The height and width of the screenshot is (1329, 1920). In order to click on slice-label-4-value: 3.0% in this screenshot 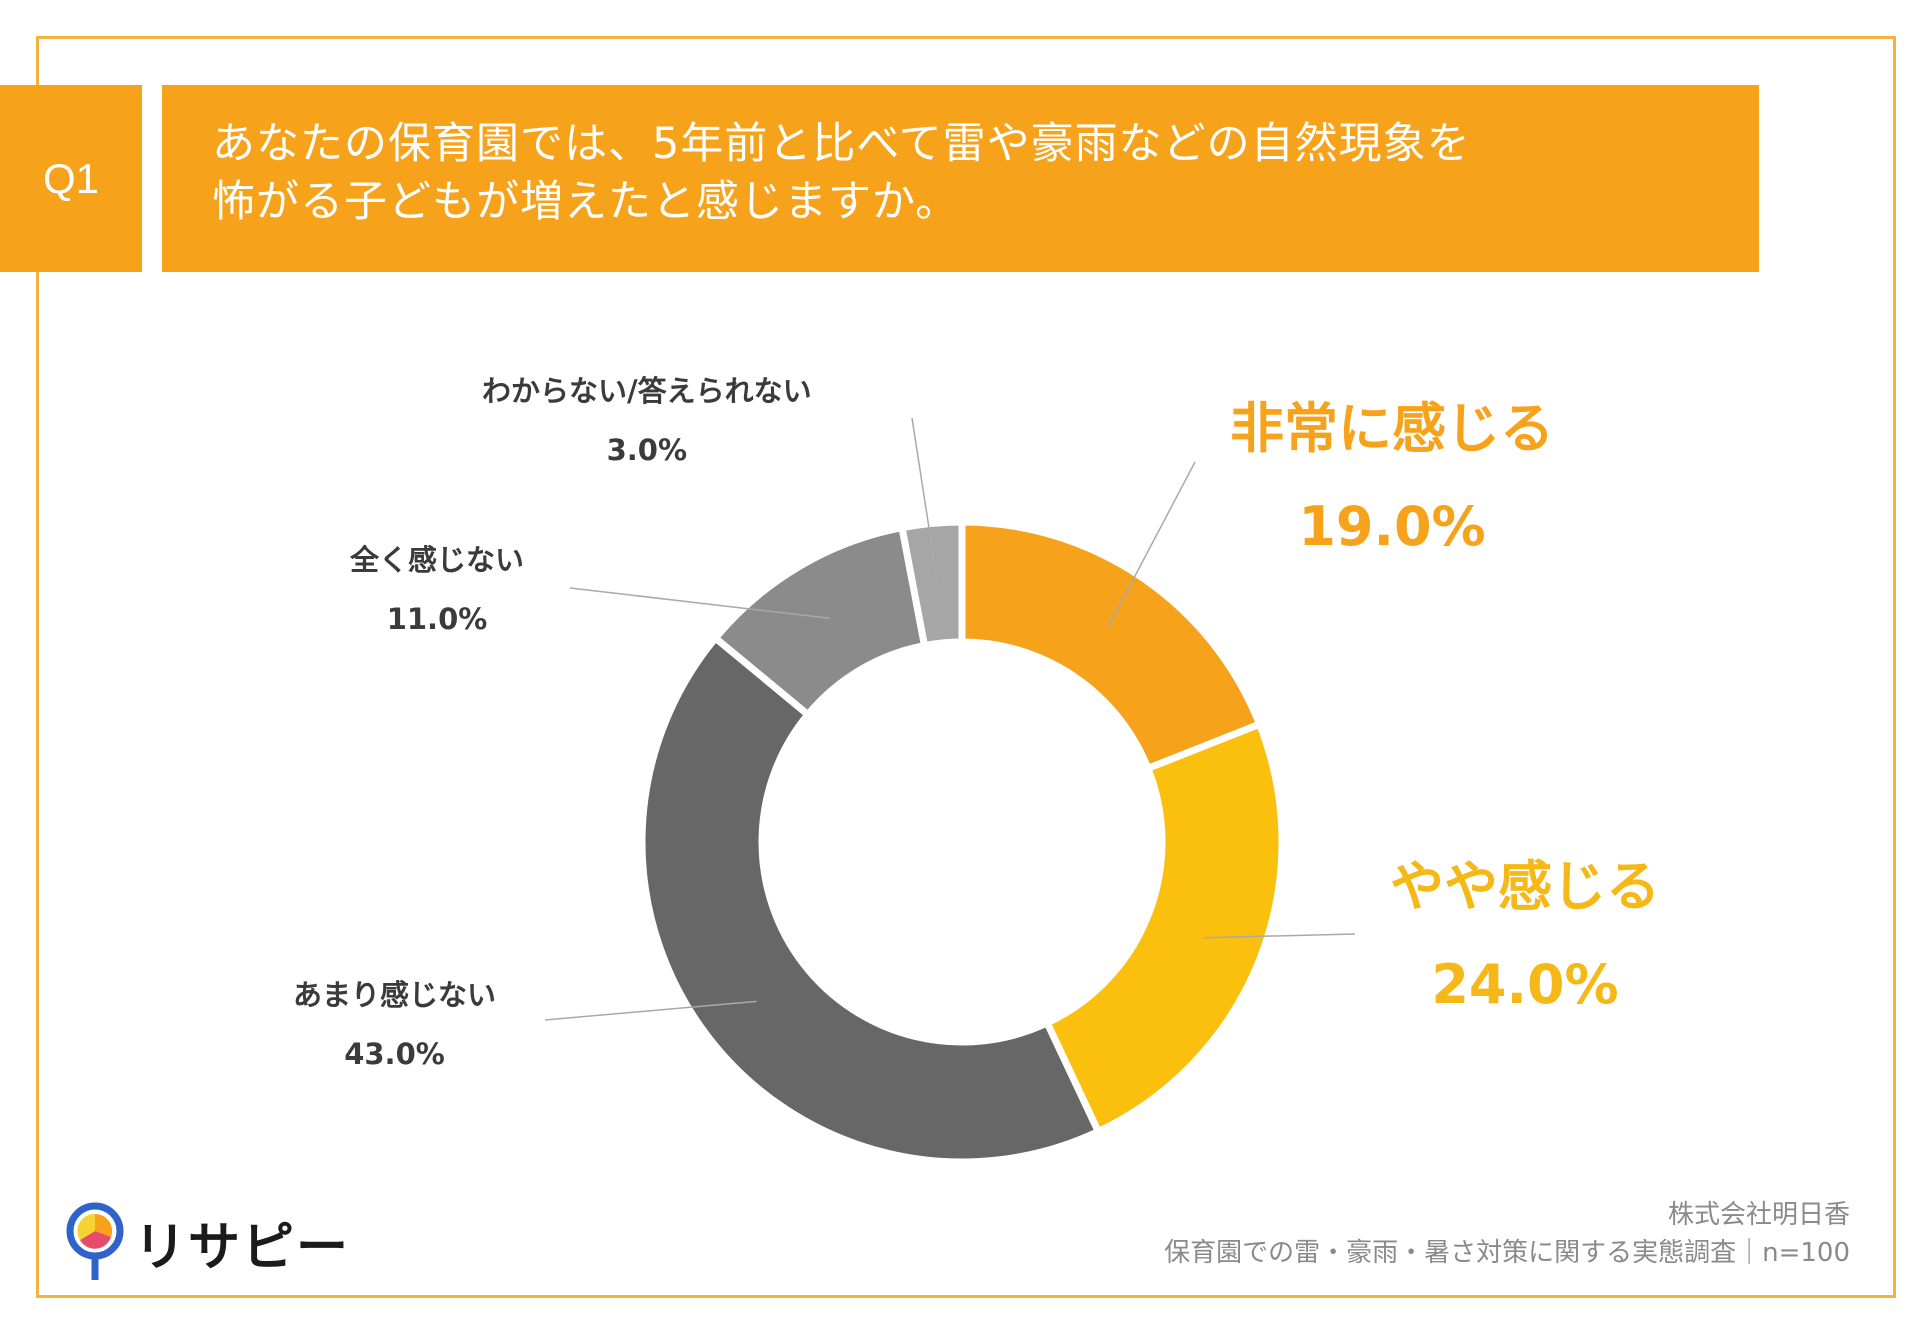, I will do `click(647, 450)`.